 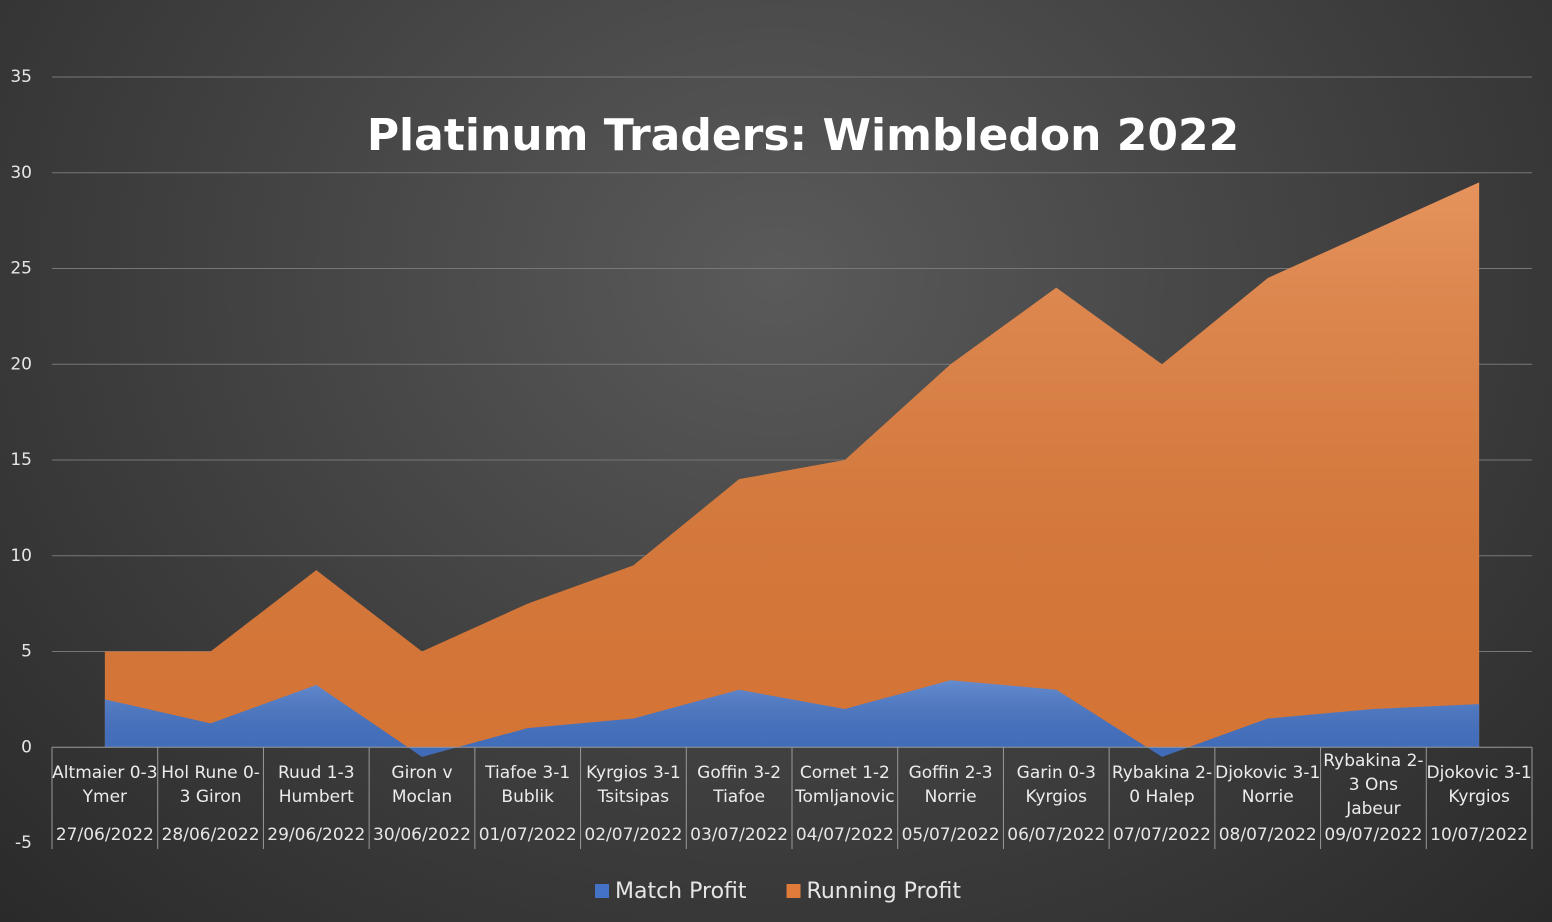 I want to click on x-tick-label: Altmaier 0-3 Ymer, so click(x=105, y=785).